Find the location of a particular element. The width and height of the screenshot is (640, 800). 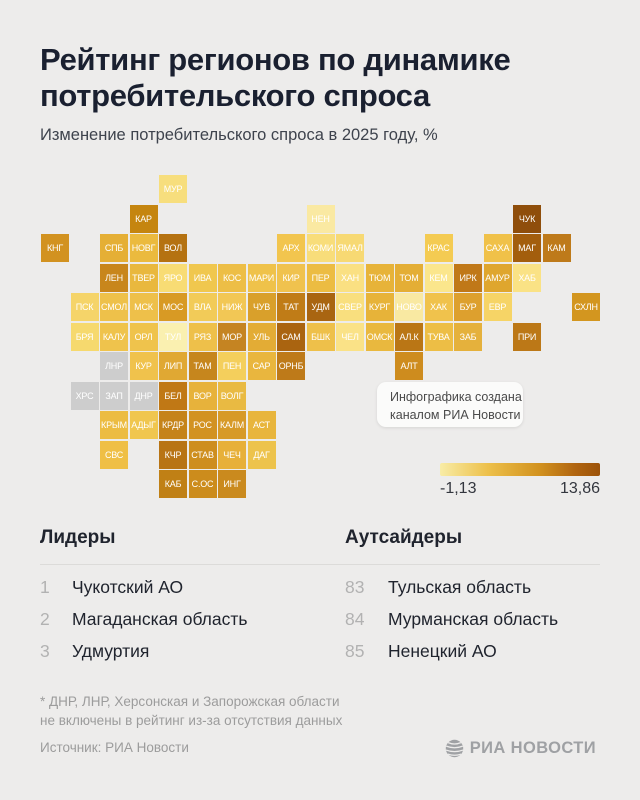

region-tile: УДМ is located at coordinates (320, 307).